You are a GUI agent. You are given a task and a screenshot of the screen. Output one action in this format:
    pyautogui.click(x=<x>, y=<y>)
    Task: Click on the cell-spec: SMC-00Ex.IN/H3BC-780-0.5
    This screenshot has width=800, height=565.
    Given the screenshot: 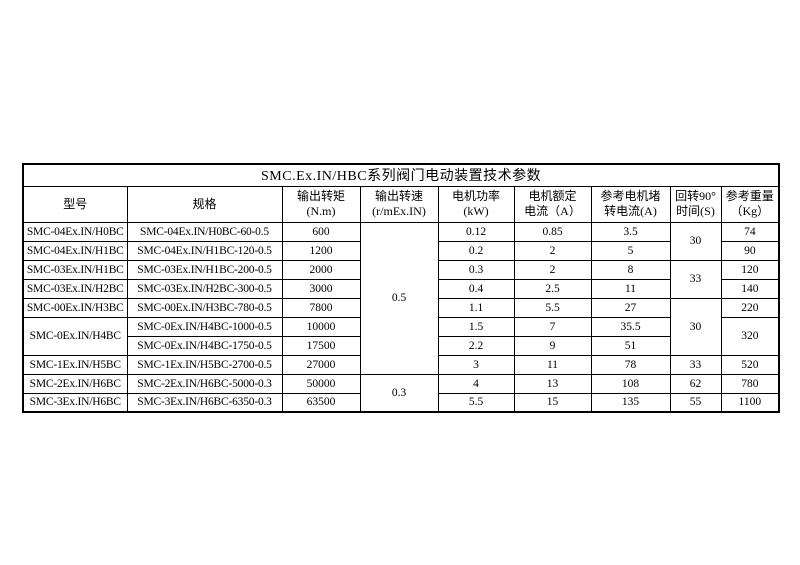 What is the action you would take?
    pyautogui.click(x=204, y=307)
    